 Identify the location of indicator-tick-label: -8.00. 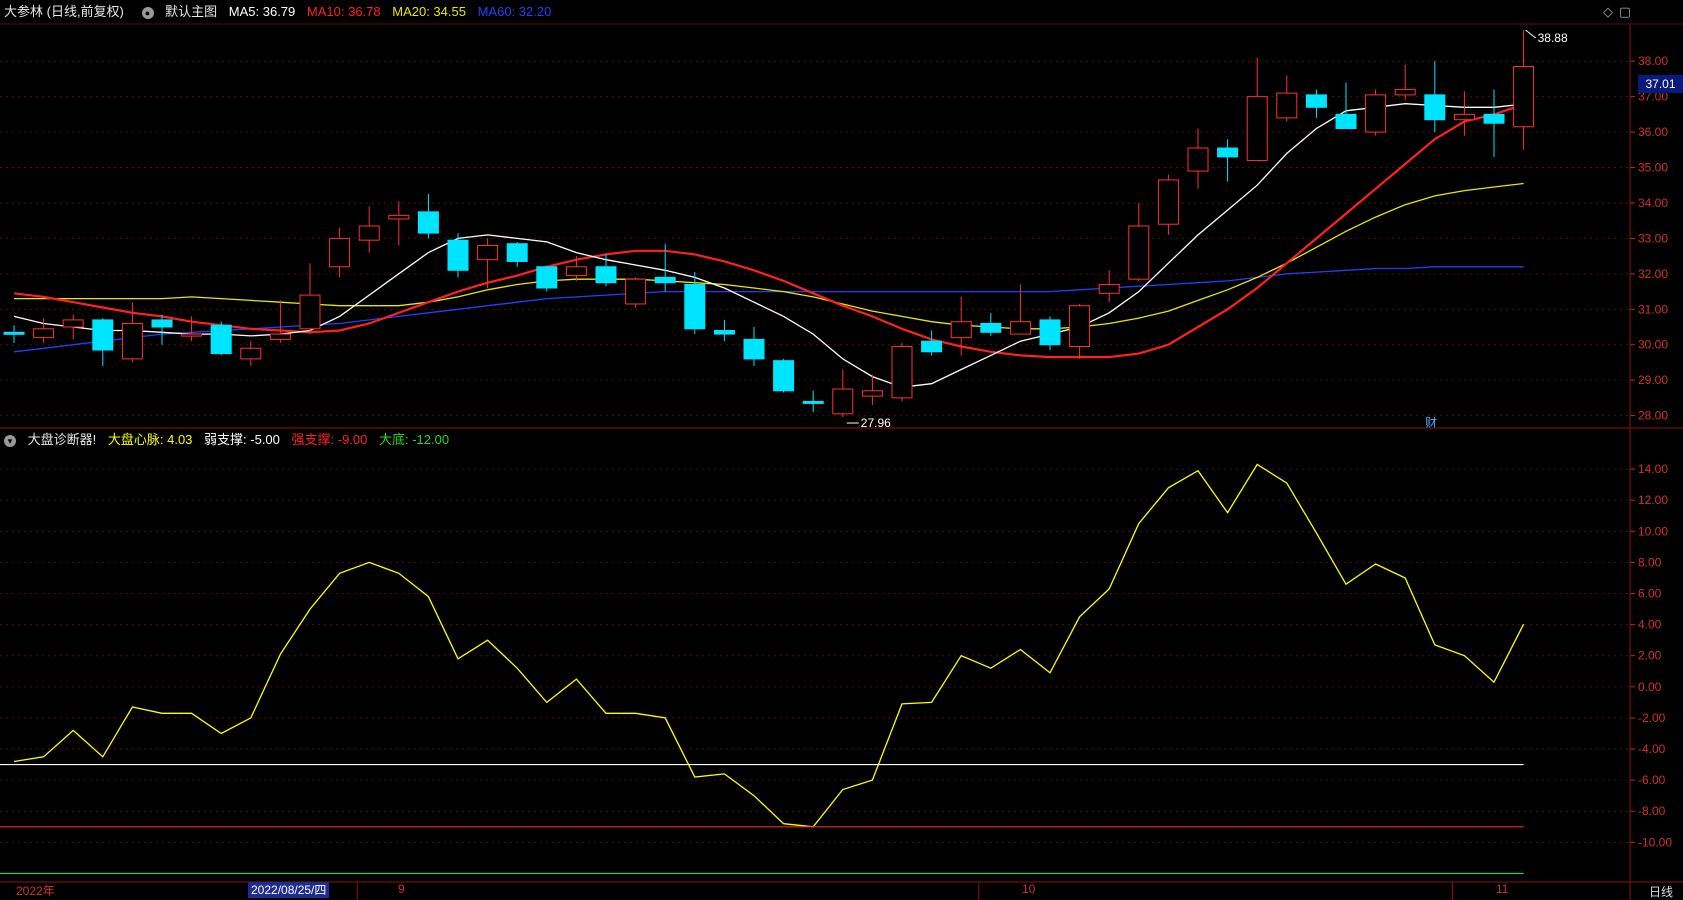
(1652, 811).